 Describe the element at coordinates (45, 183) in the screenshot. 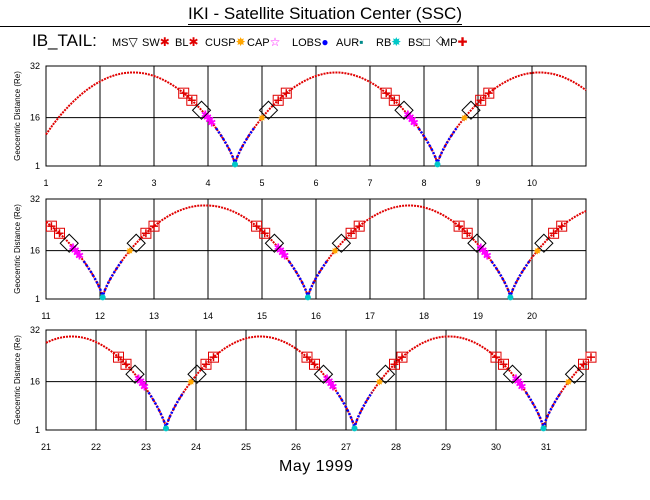

I see `x-tick-label: 1` at that location.